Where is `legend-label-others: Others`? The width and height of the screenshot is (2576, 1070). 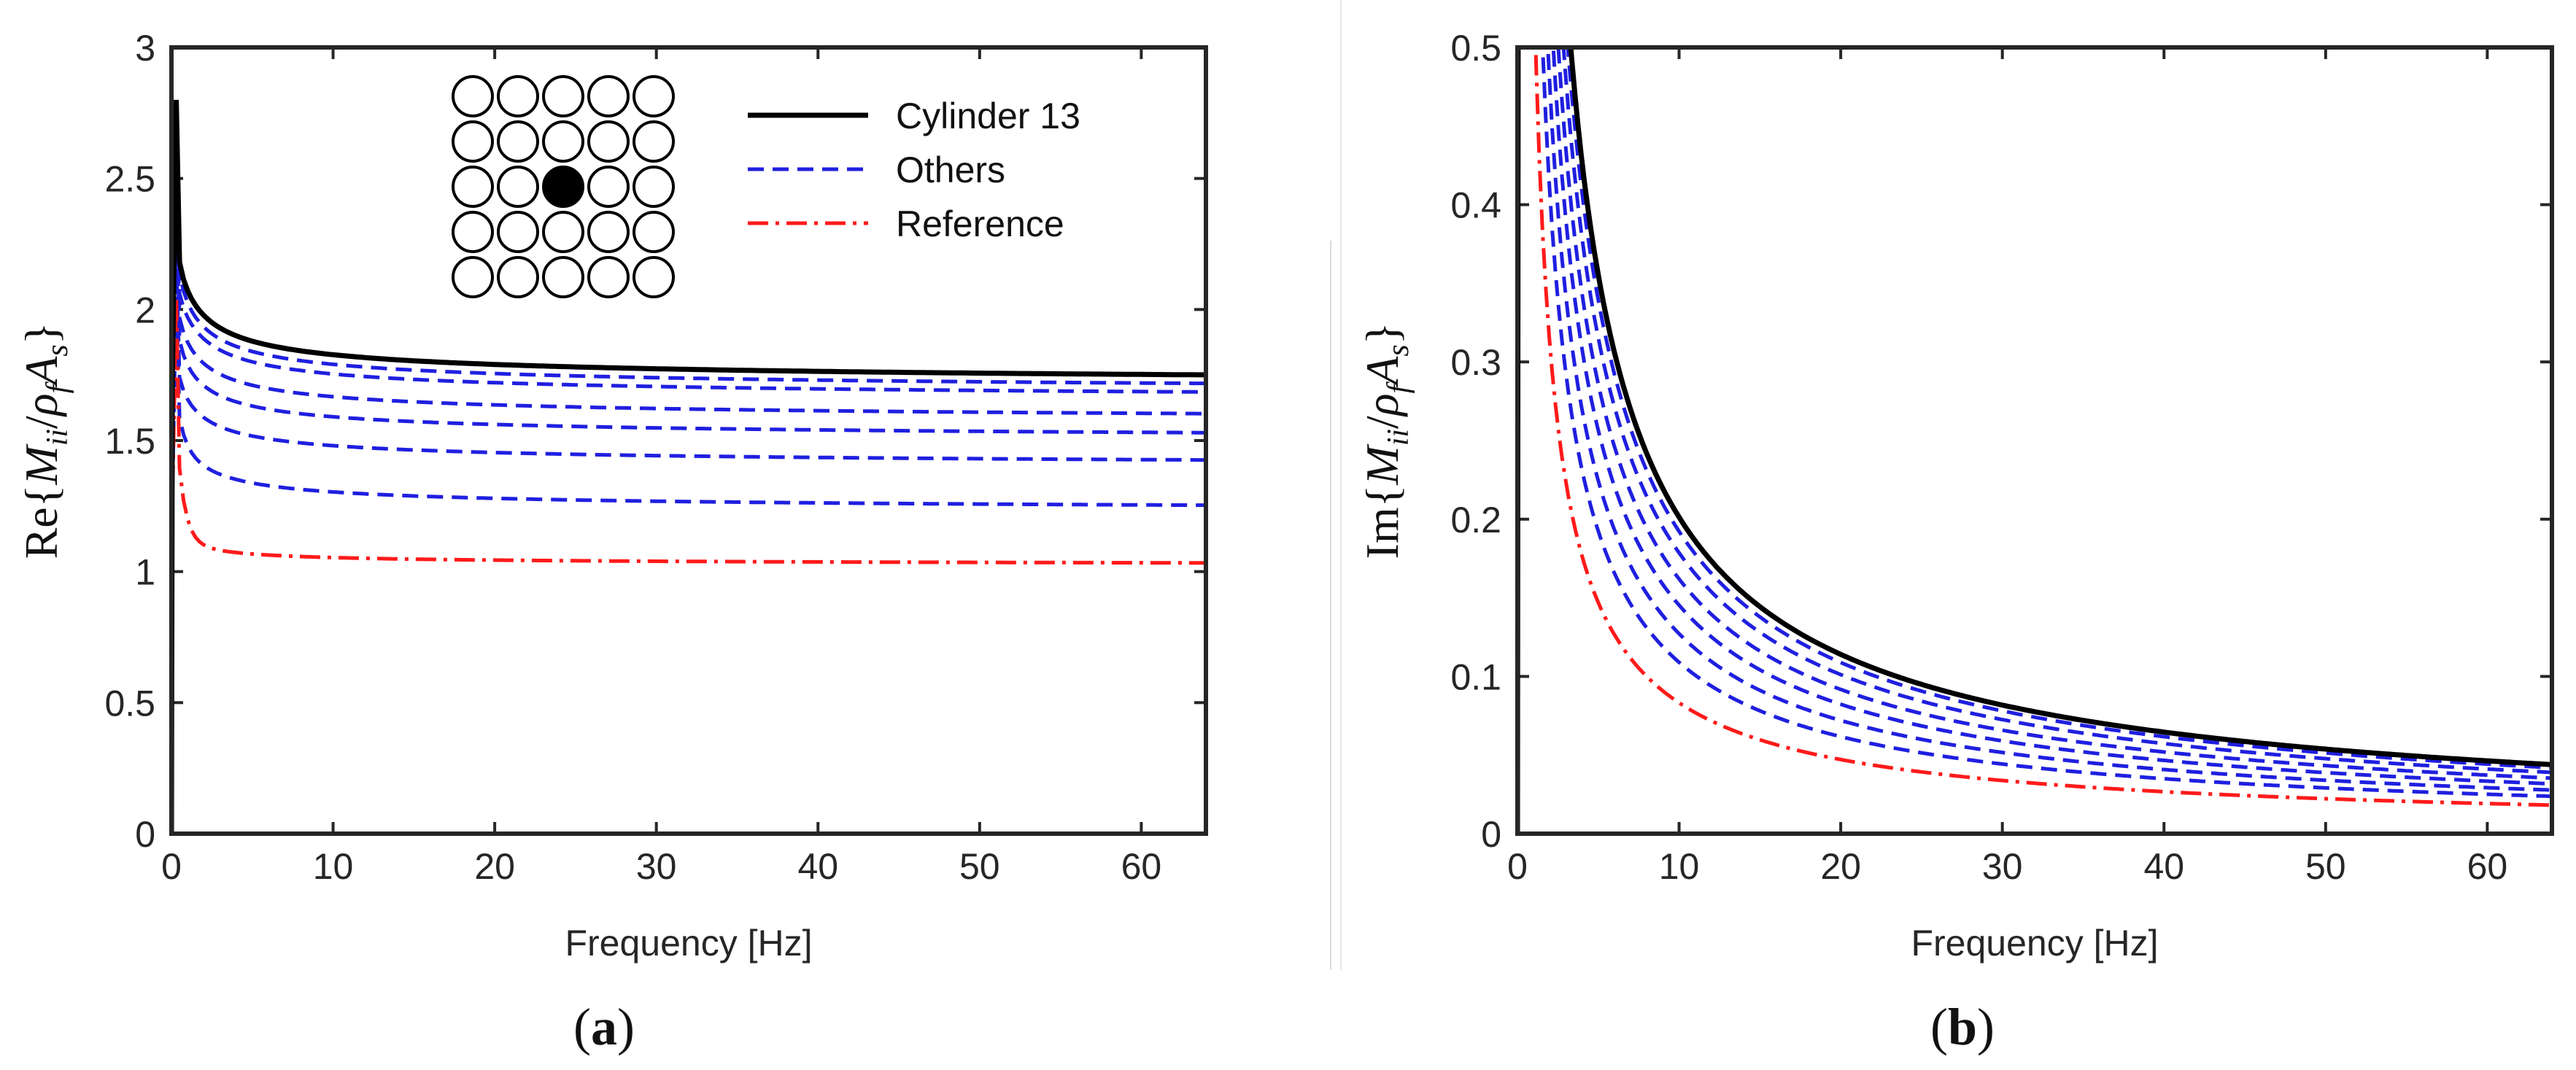 legend-label-others: Others is located at coordinates (950, 170).